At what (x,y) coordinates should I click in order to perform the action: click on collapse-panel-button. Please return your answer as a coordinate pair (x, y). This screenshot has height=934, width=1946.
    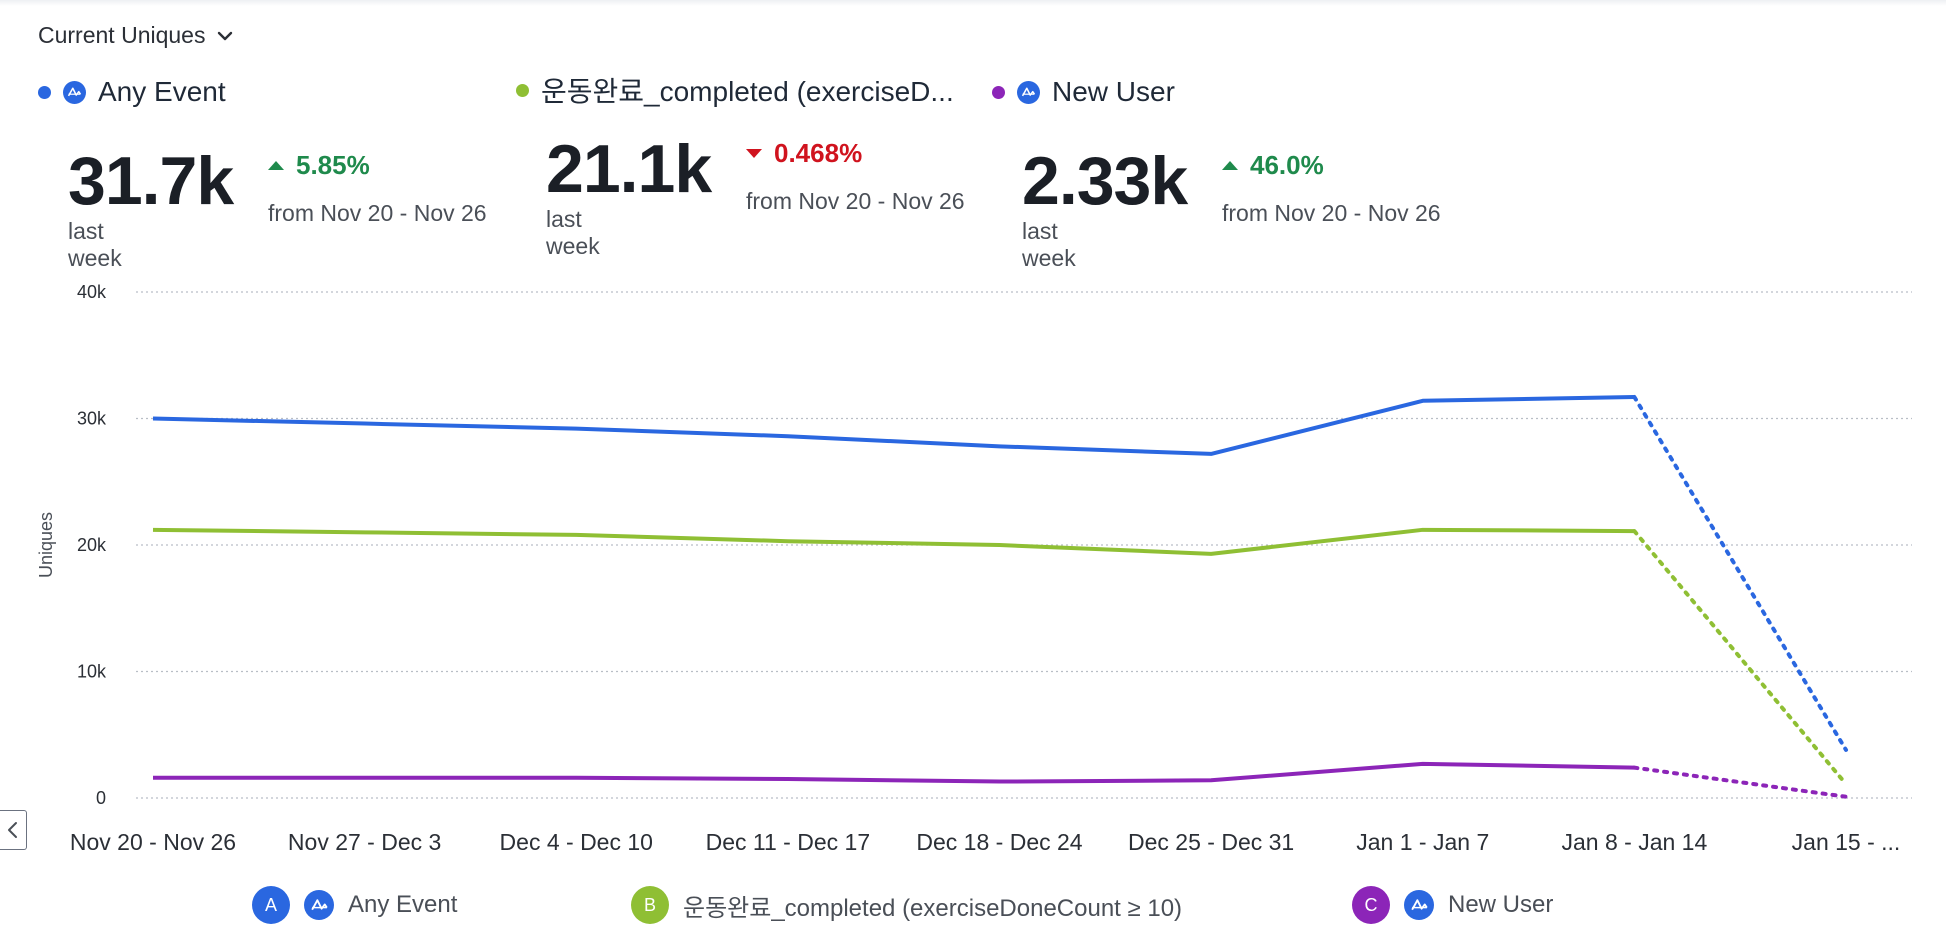
    Looking at the image, I should click on (13, 830).